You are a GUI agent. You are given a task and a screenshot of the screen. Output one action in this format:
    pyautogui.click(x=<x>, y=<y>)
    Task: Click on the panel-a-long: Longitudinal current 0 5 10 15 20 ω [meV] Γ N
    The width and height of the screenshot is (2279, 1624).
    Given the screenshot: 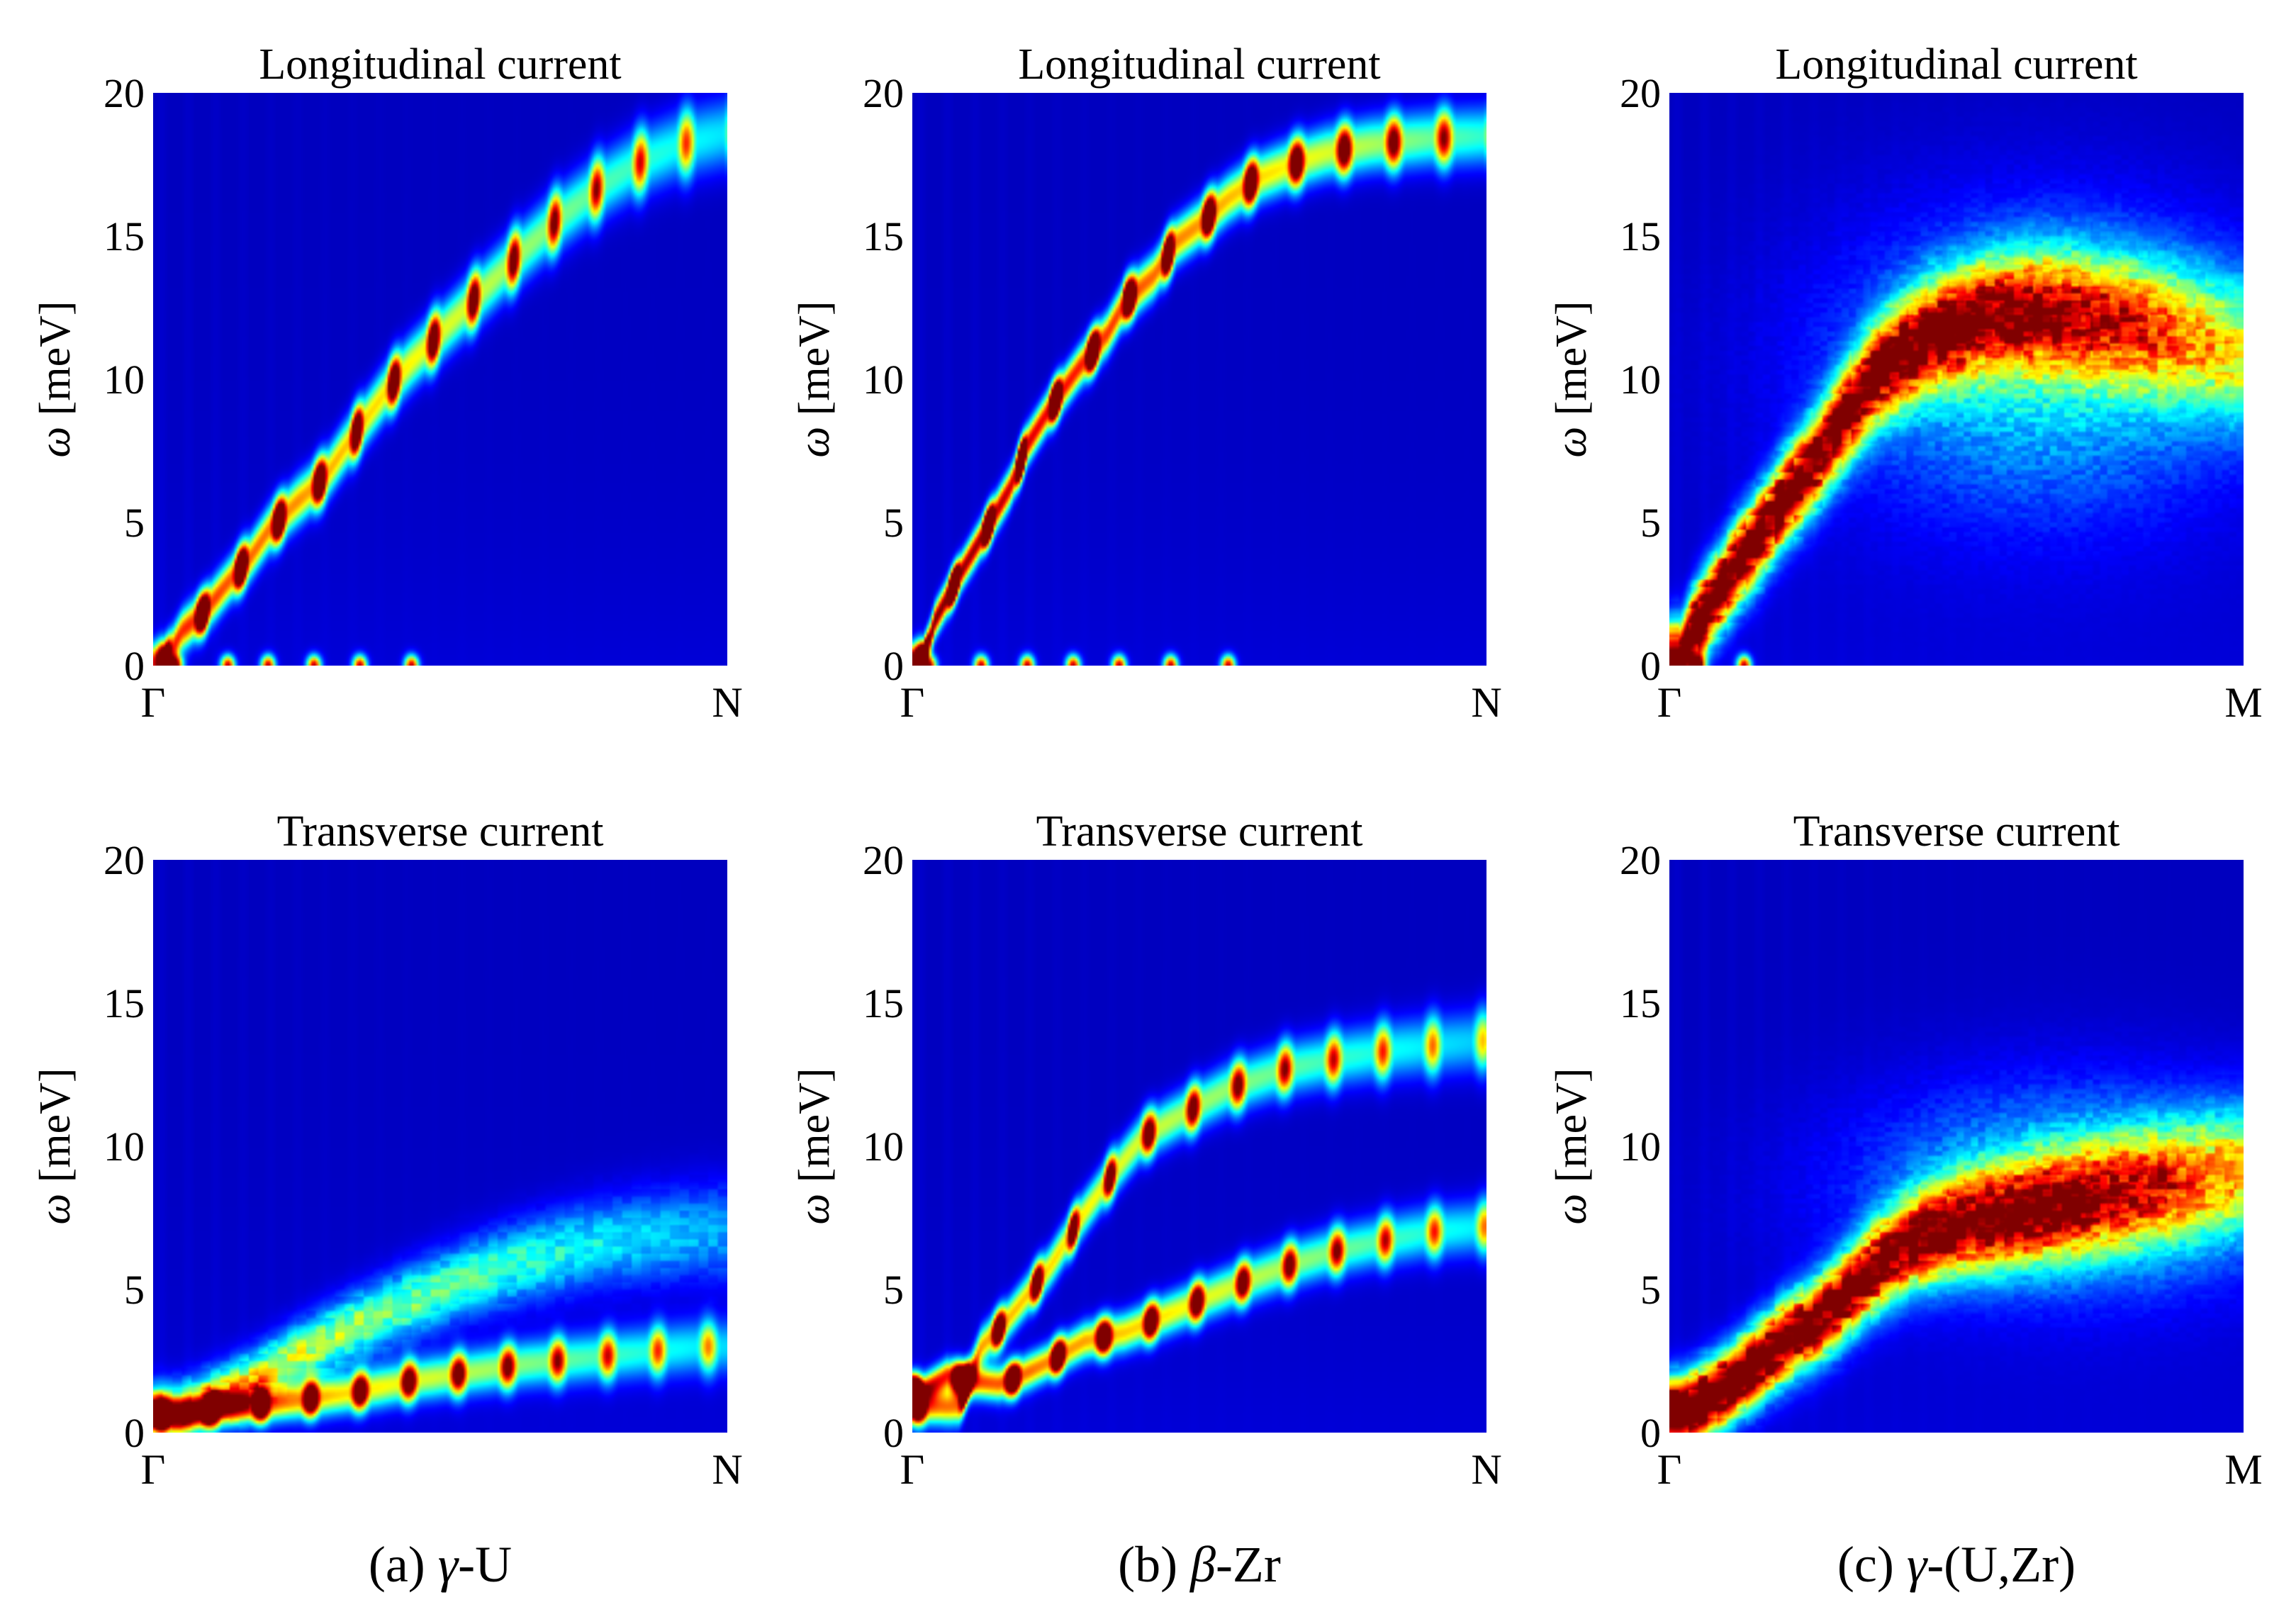 What is the action you would take?
    pyautogui.click(x=387, y=383)
    